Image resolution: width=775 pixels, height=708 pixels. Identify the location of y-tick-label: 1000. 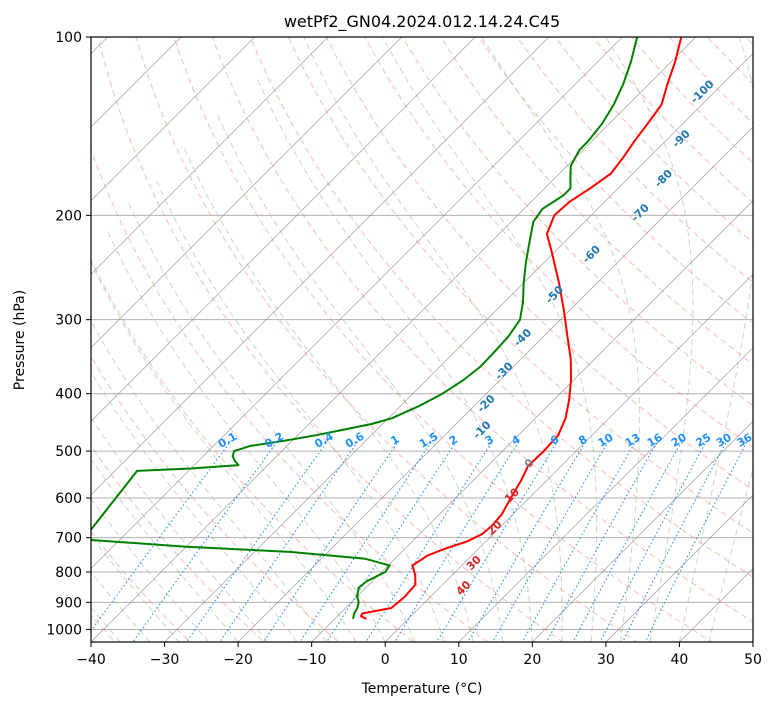
(64, 630).